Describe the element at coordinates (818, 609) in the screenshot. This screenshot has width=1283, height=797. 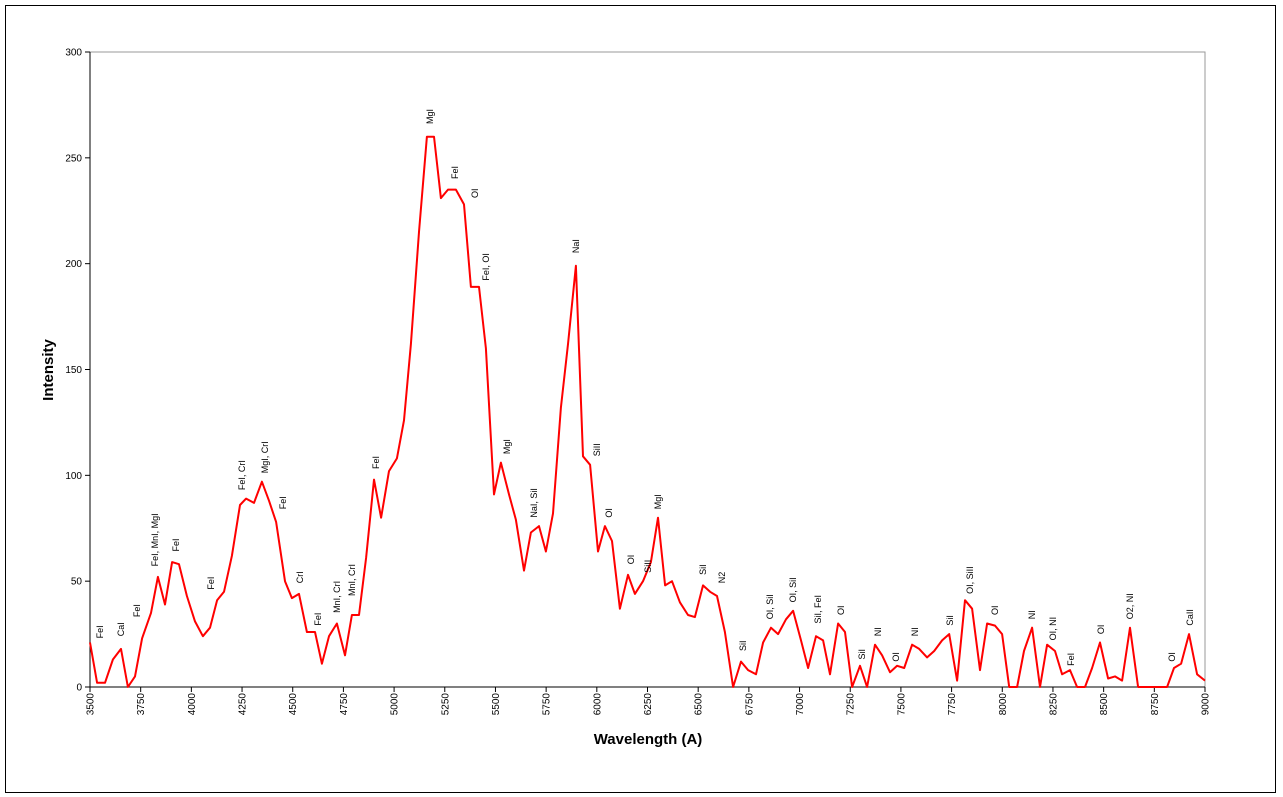
I see `annotation: SiI, FeI` at that location.